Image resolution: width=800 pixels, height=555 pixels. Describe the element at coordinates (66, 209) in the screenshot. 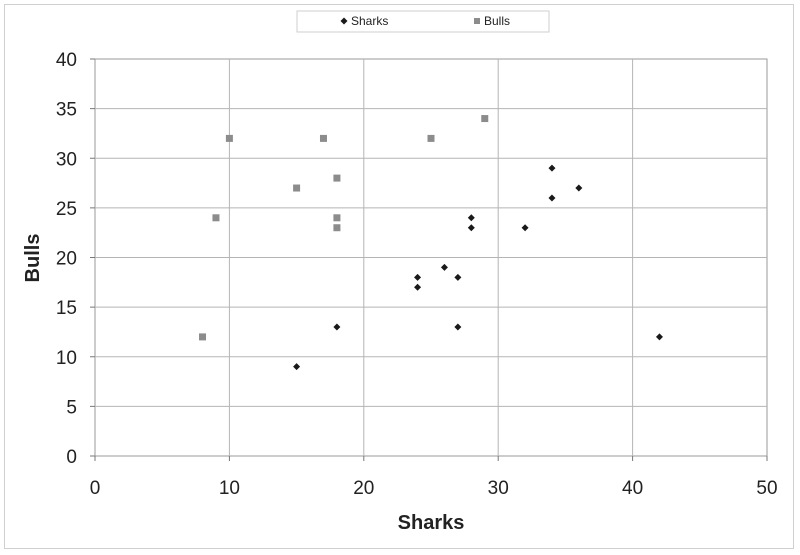

I see `y-tick-label: 25` at that location.